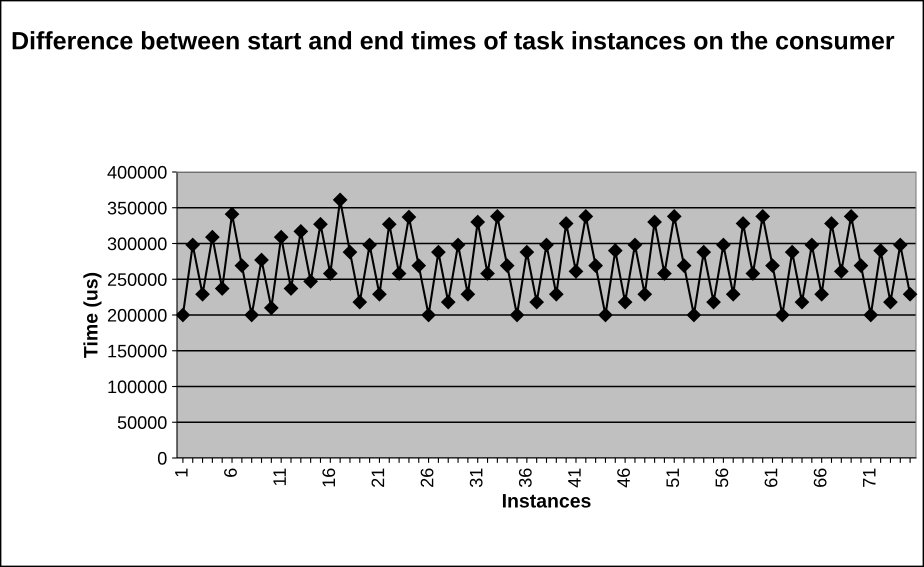  Describe the element at coordinates (162, 458) in the screenshot. I see `y-tick-label: 0` at that location.